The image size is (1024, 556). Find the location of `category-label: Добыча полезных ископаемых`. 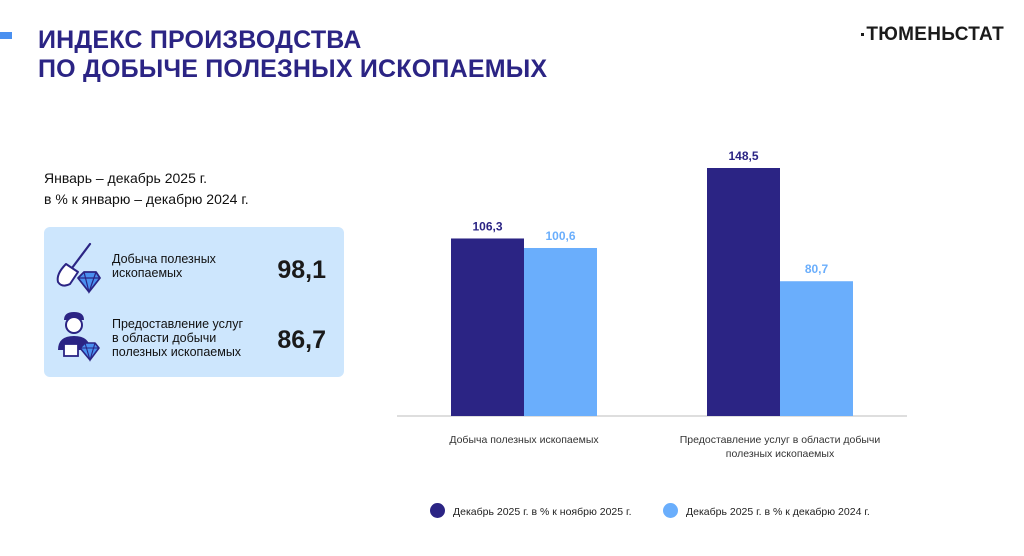

category-label: Добыча полезных ископаемых is located at coordinates (524, 440).